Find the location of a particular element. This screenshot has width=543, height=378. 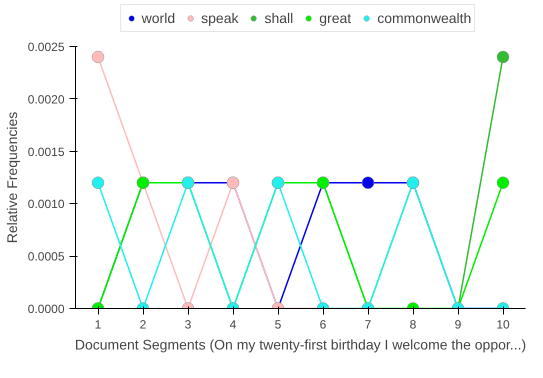

legend-label: speak is located at coordinates (219, 18).